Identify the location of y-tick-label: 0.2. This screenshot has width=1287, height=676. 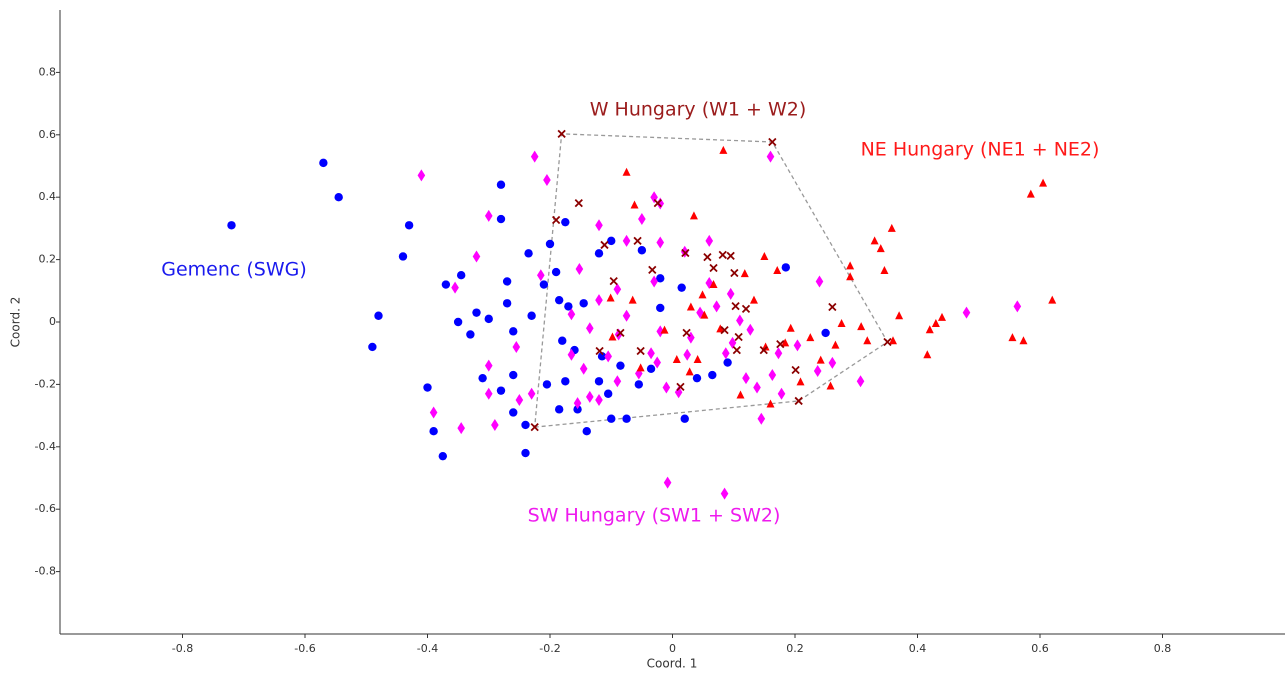
(48, 259).